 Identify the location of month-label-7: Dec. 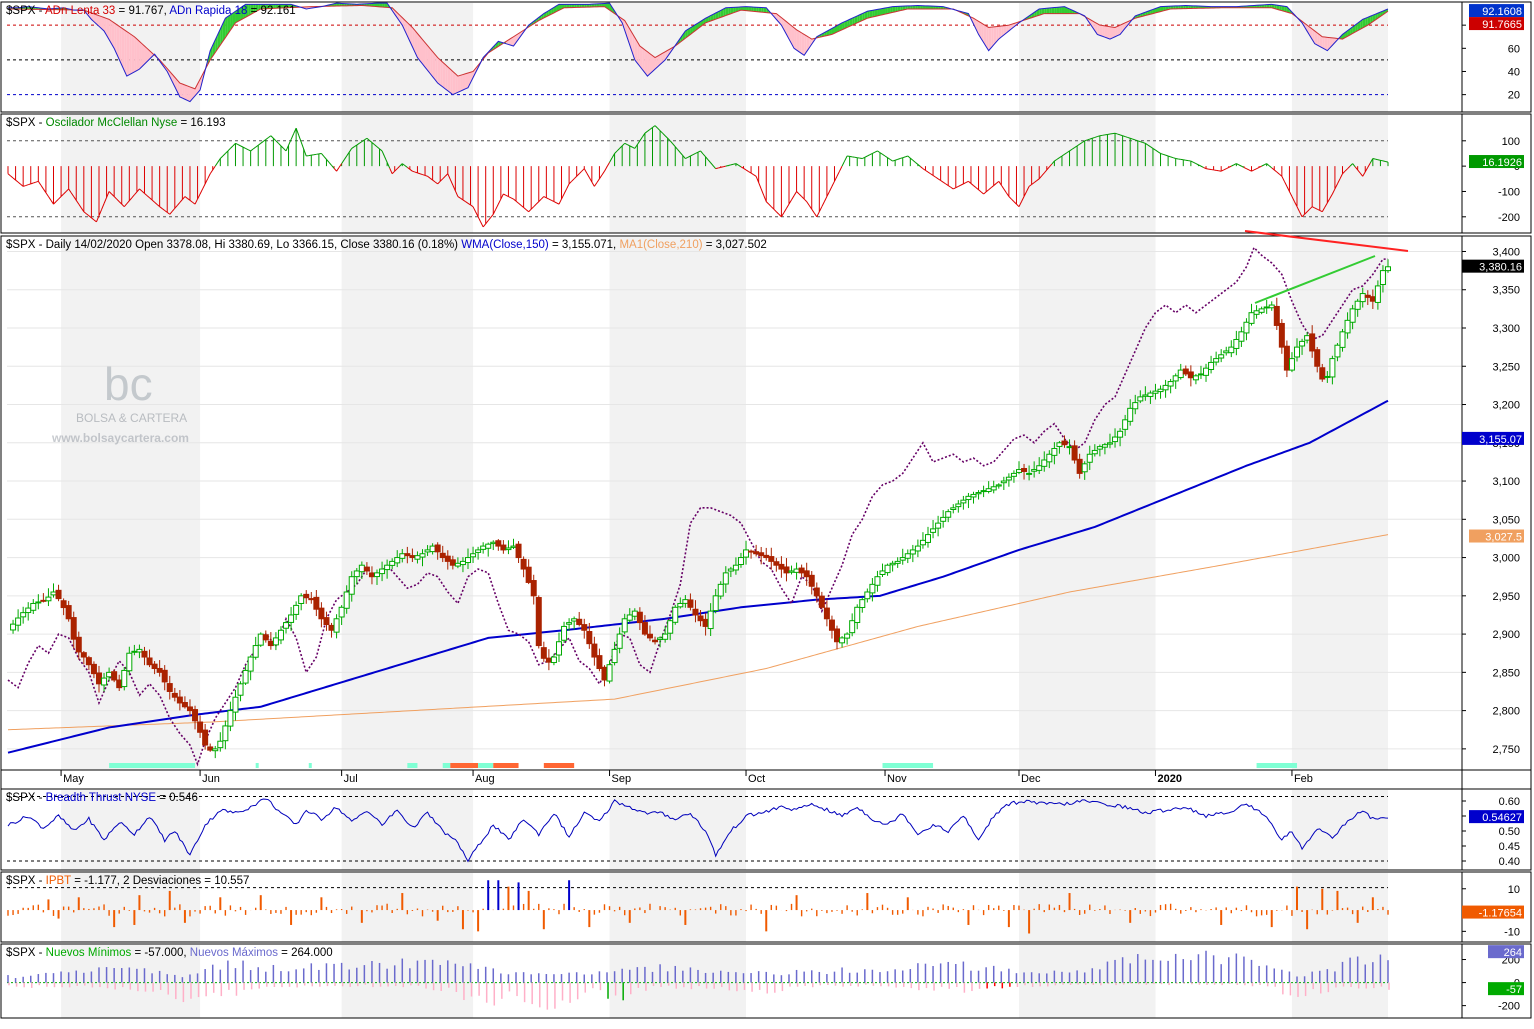
(1031, 779).